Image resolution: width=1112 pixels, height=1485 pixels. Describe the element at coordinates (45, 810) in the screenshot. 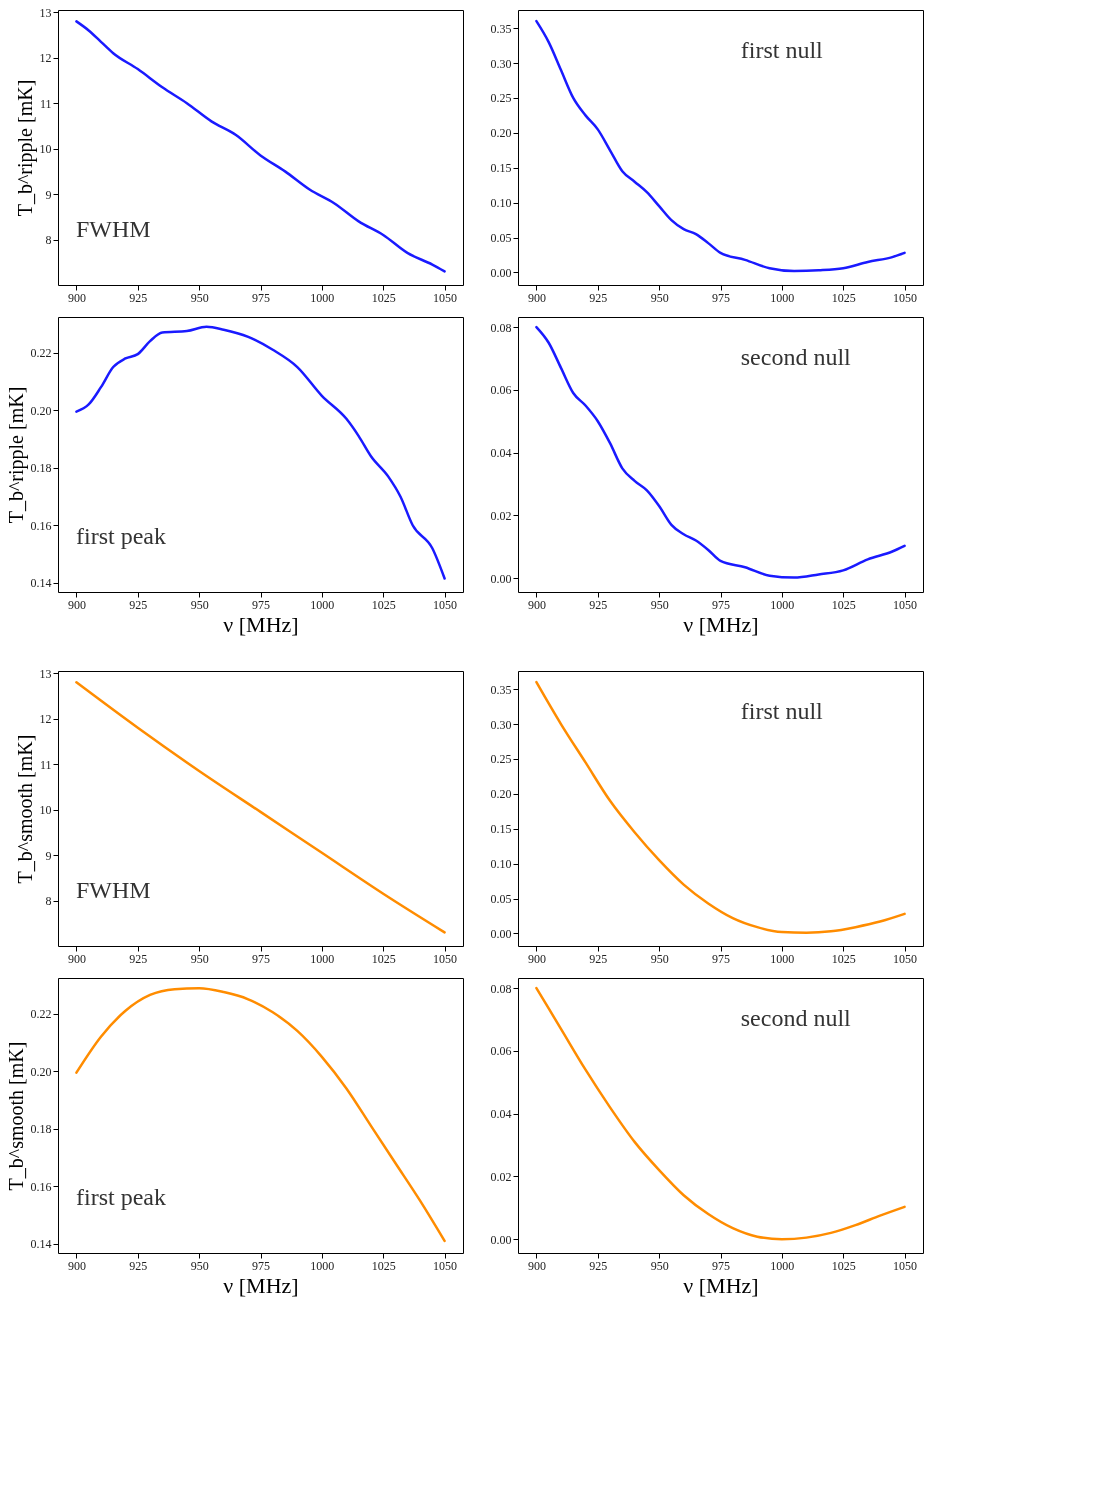

I see `y-tick-label: 10` at that location.